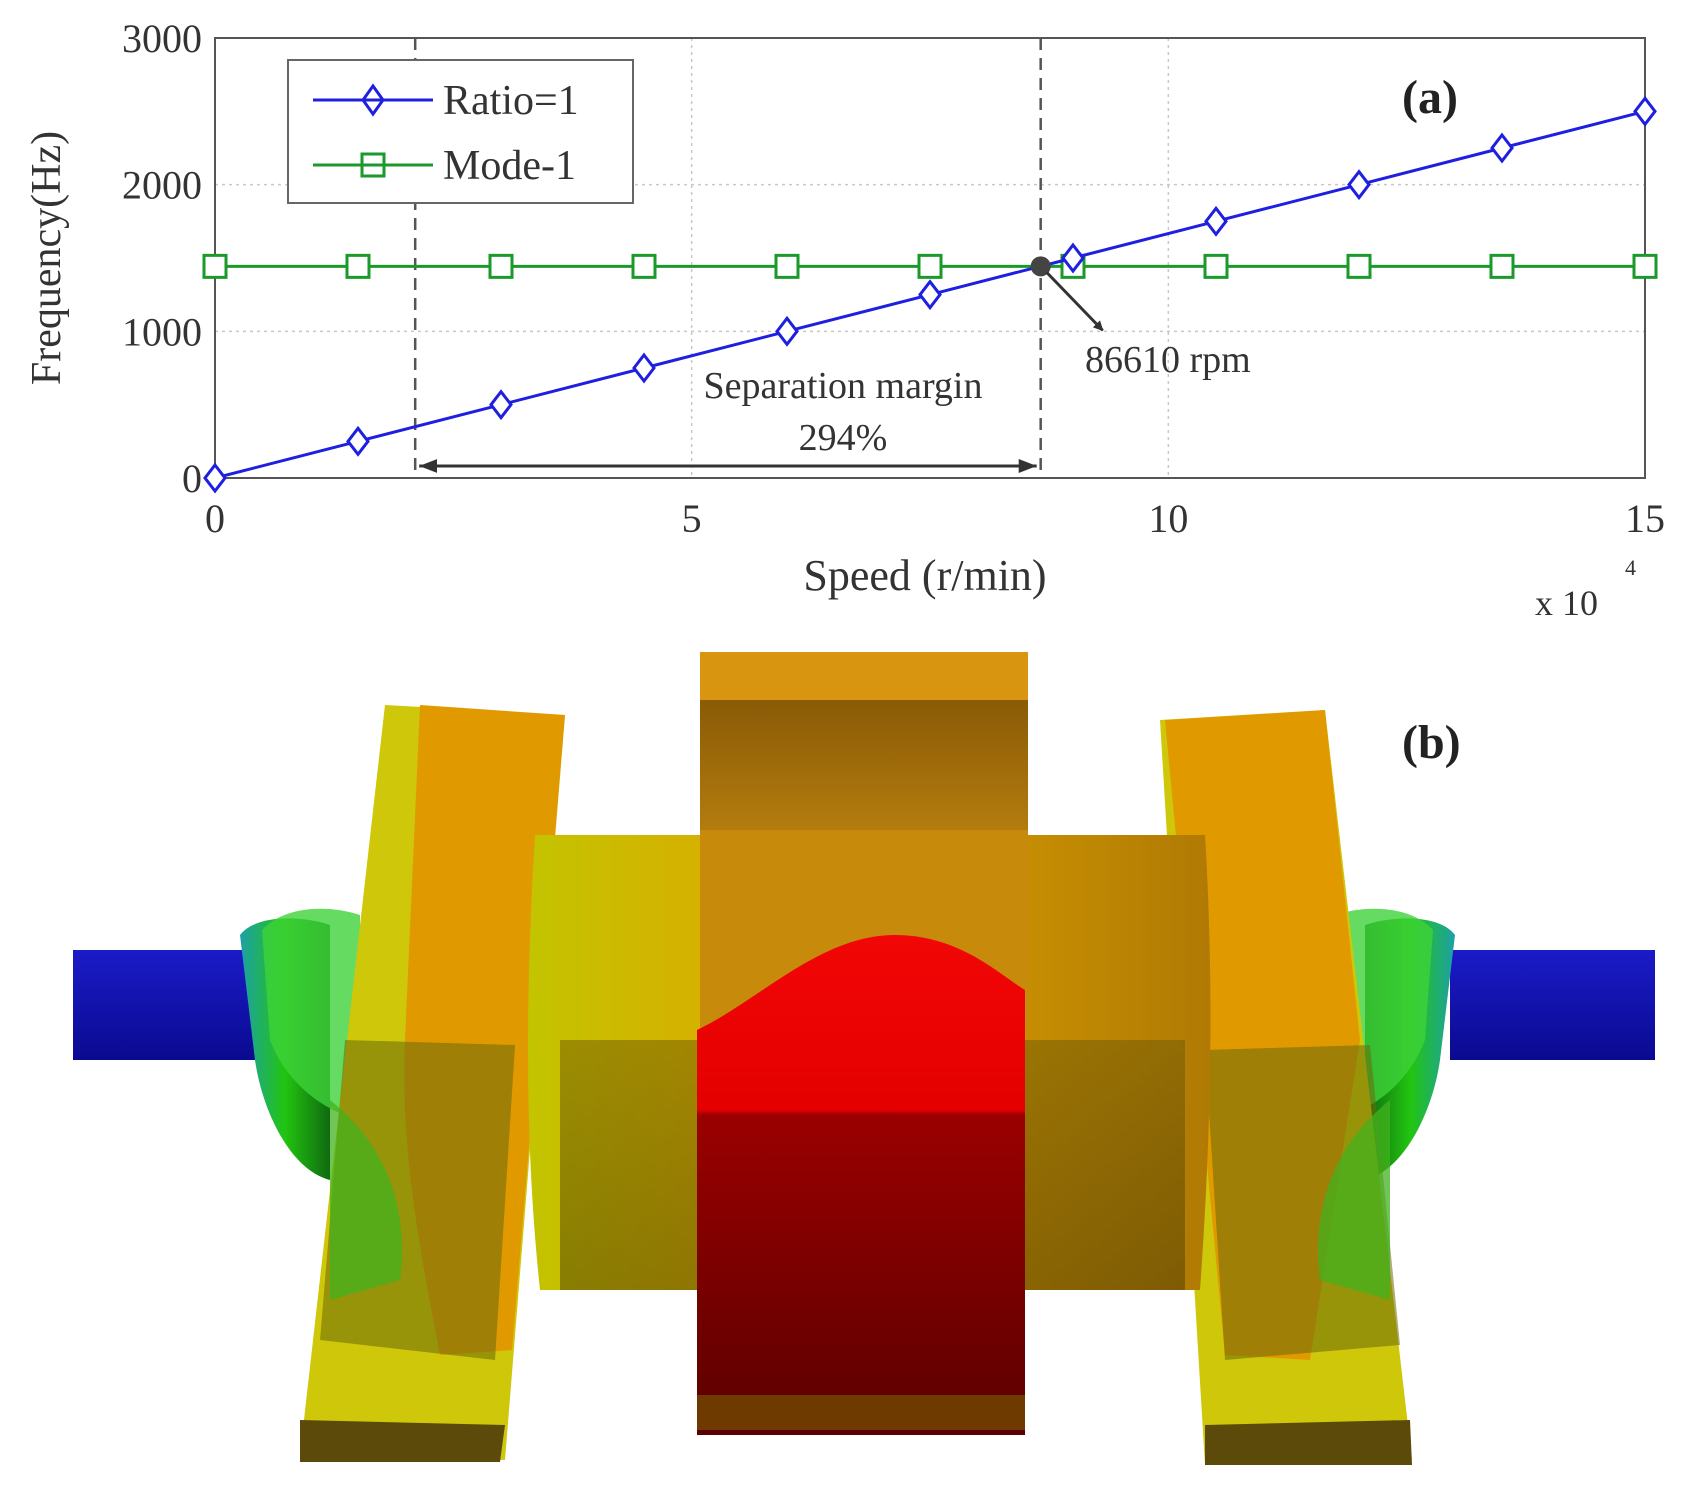 Image resolution: width=1687 pixels, height=1500 pixels. Describe the element at coordinates (1074, 301) in the screenshot. I see `crossing-arrow` at that location.